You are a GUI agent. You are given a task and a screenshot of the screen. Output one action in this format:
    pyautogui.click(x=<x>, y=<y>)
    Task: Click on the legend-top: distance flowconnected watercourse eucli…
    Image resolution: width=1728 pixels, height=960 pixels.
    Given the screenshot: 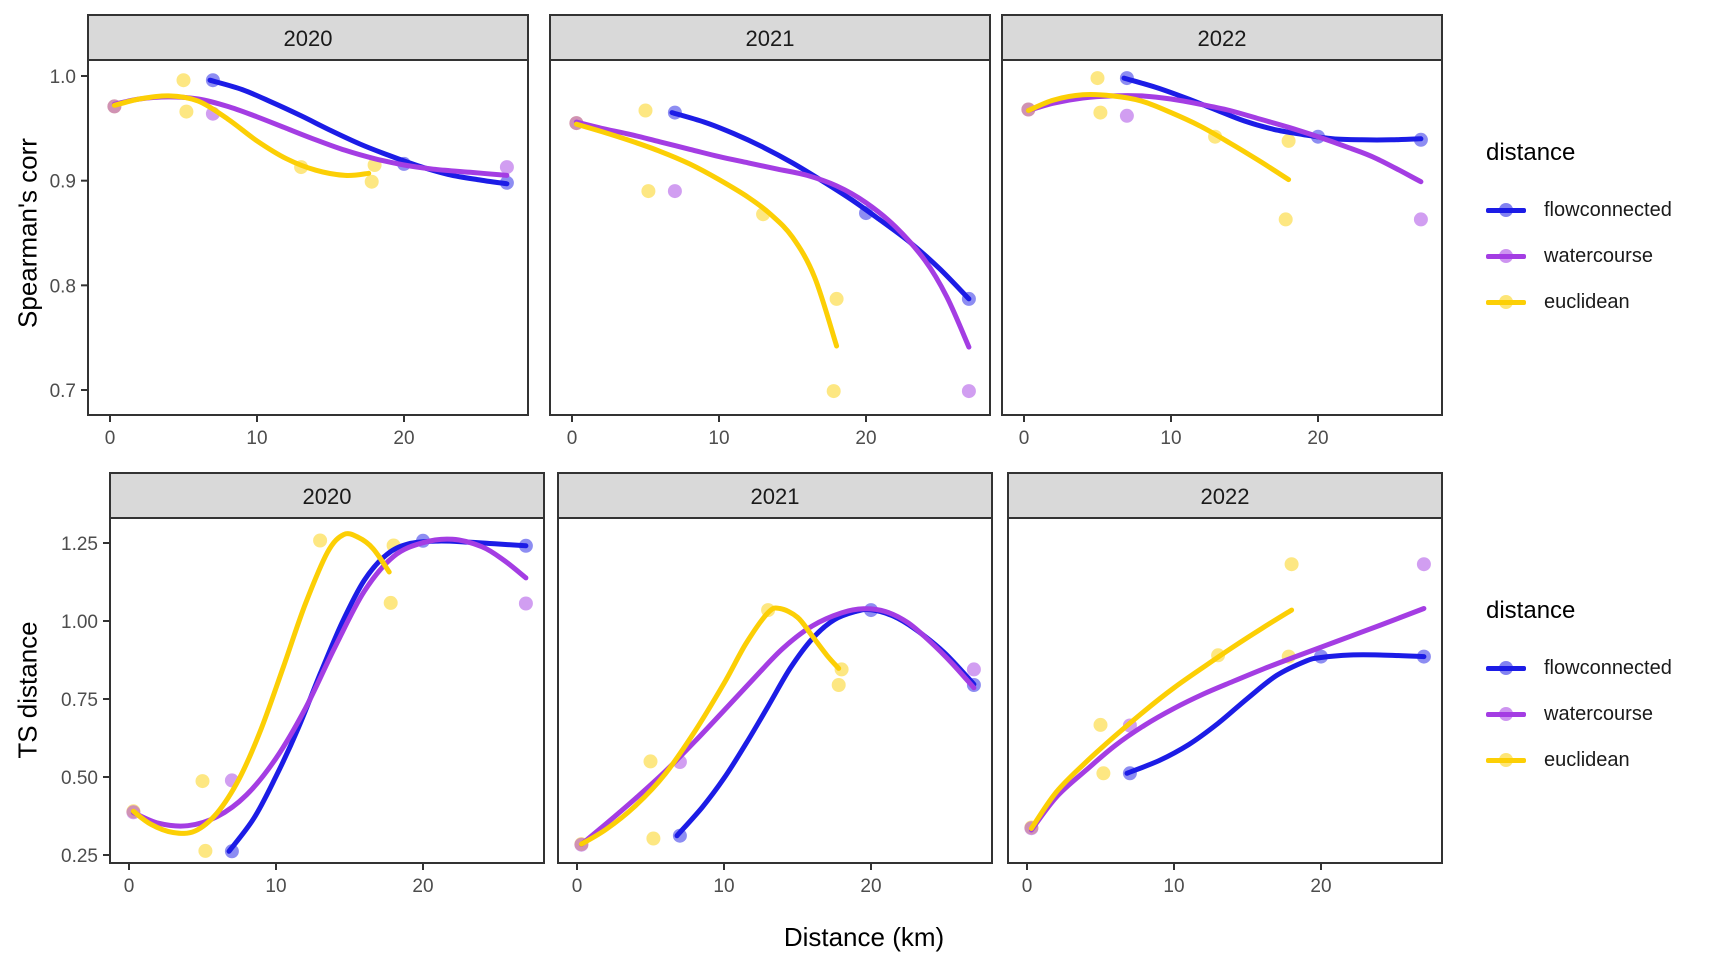 What is the action you would take?
    pyautogui.click(x=1579, y=231)
    